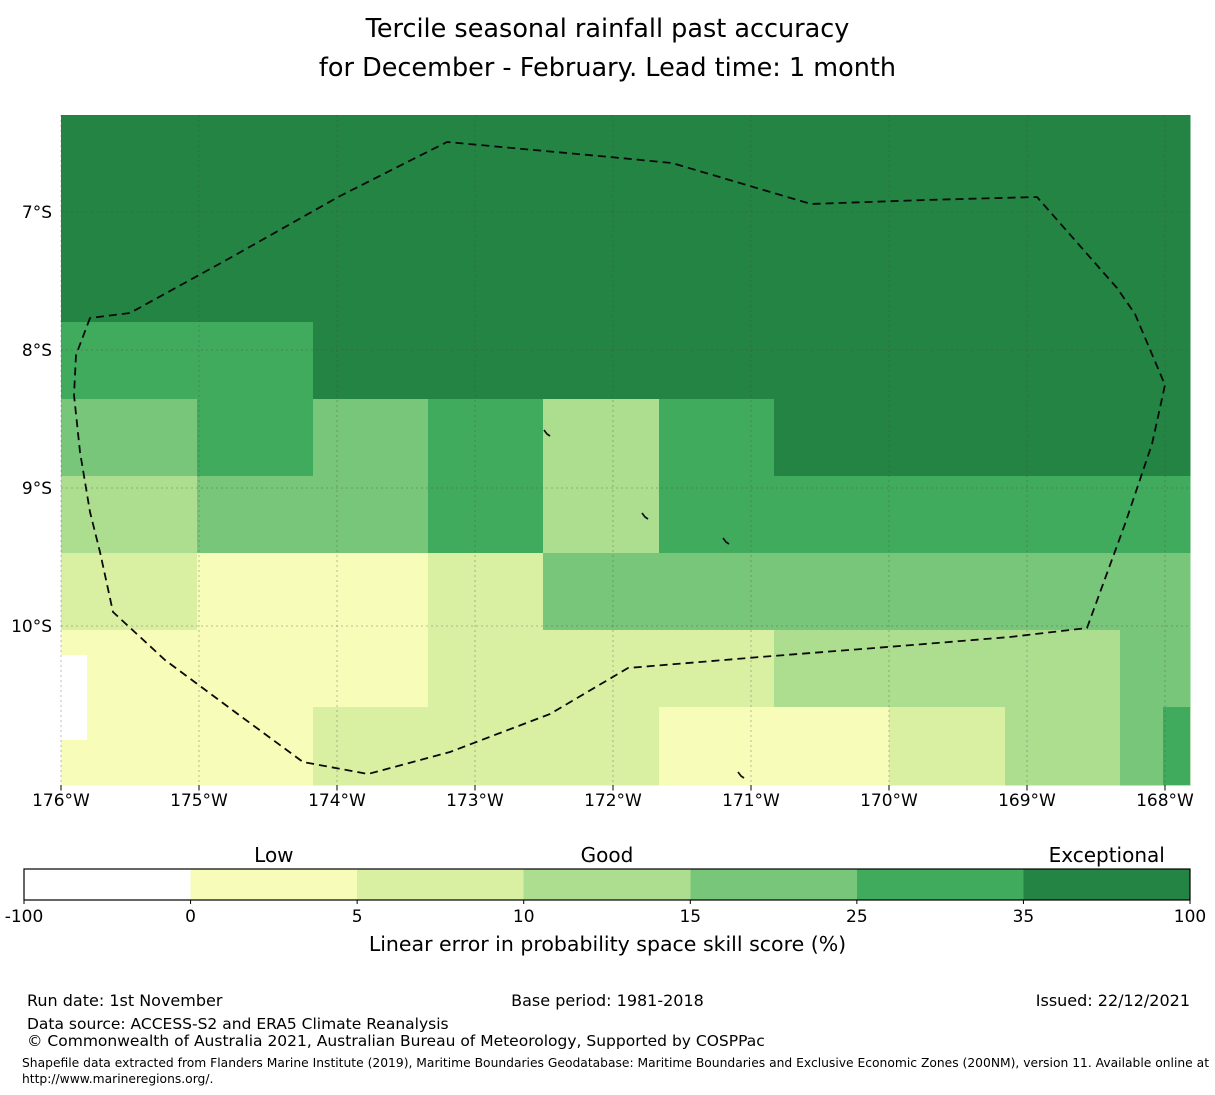 This screenshot has width=1215, height=1095. What do you see at coordinates (1107, 855) in the screenshot?
I see `colorbar-category-label: Exceptional` at bounding box center [1107, 855].